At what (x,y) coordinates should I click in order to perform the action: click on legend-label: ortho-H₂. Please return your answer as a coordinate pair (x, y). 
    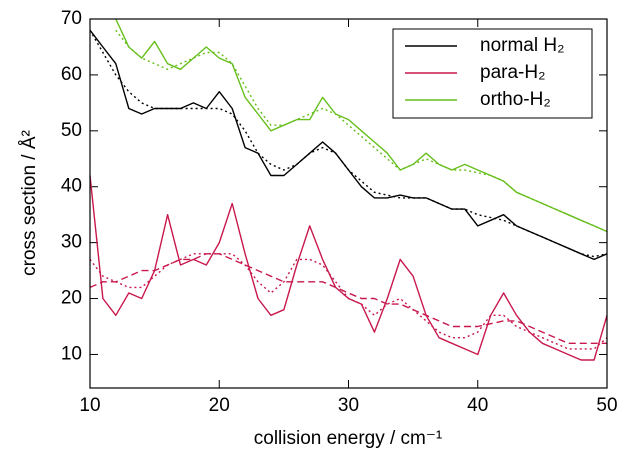
    Looking at the image, I should click on (515, 99).